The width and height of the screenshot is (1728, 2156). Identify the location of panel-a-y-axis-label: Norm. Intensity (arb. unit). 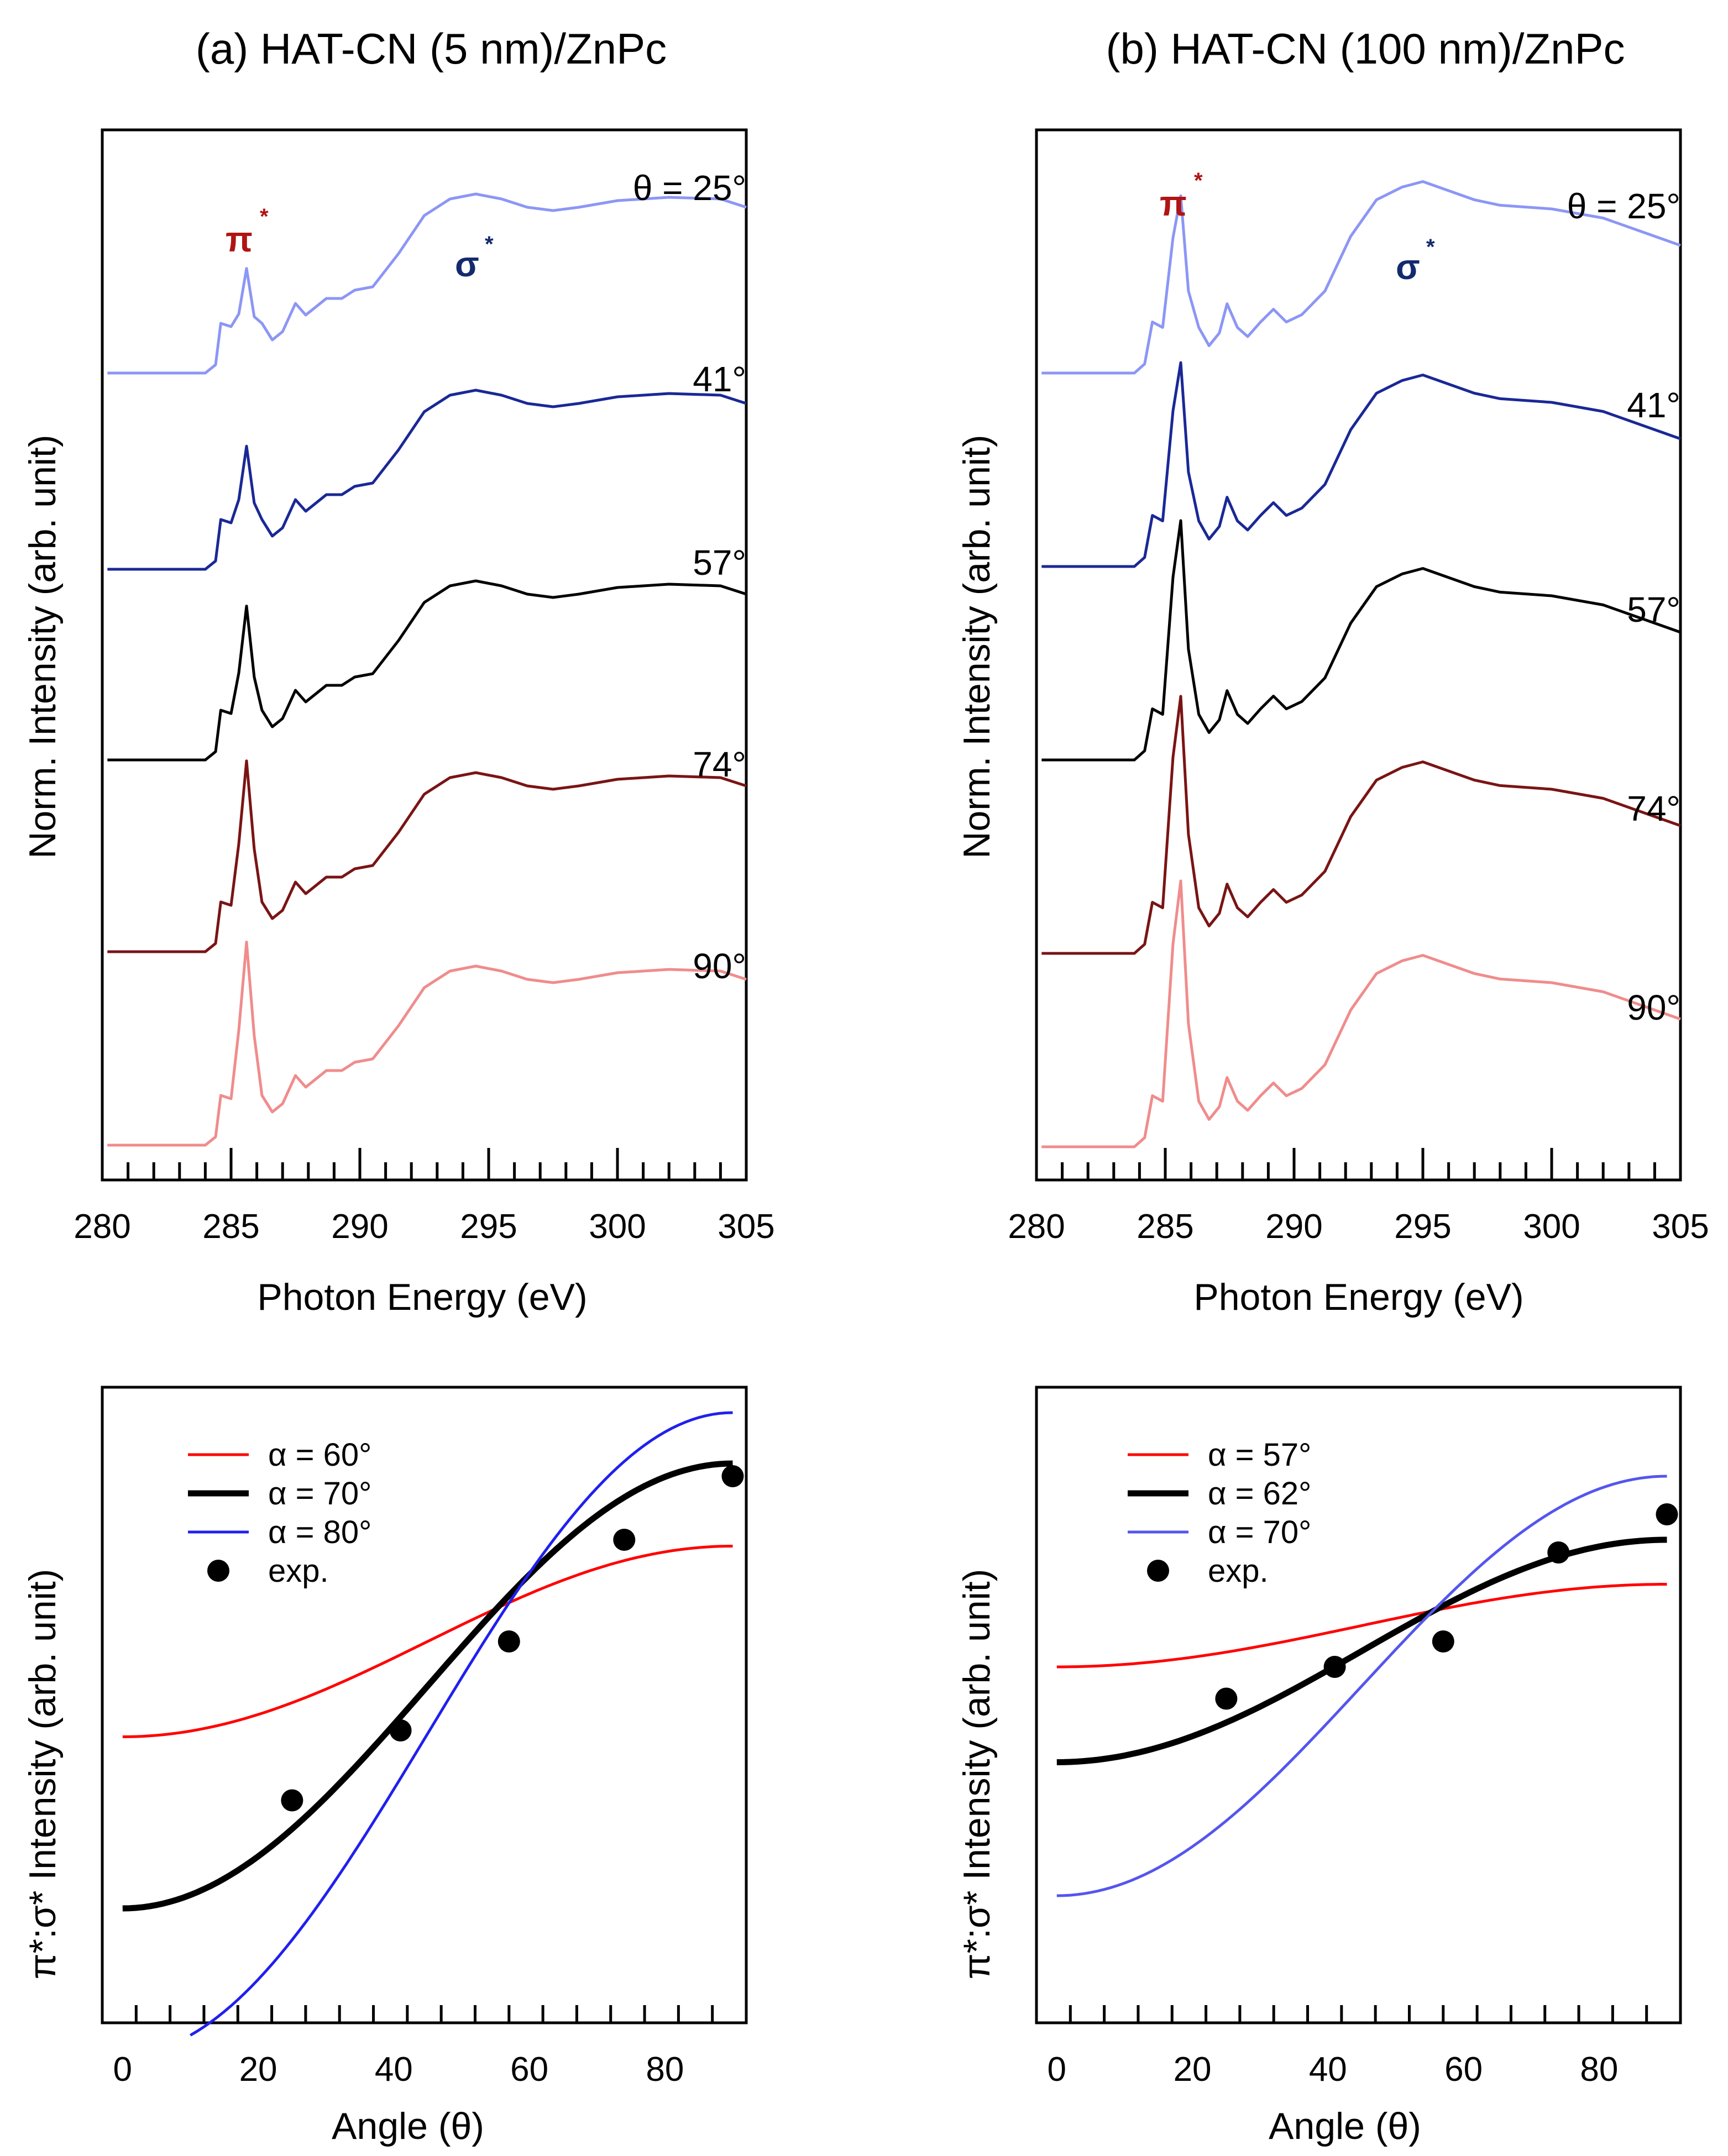
(43, 646).